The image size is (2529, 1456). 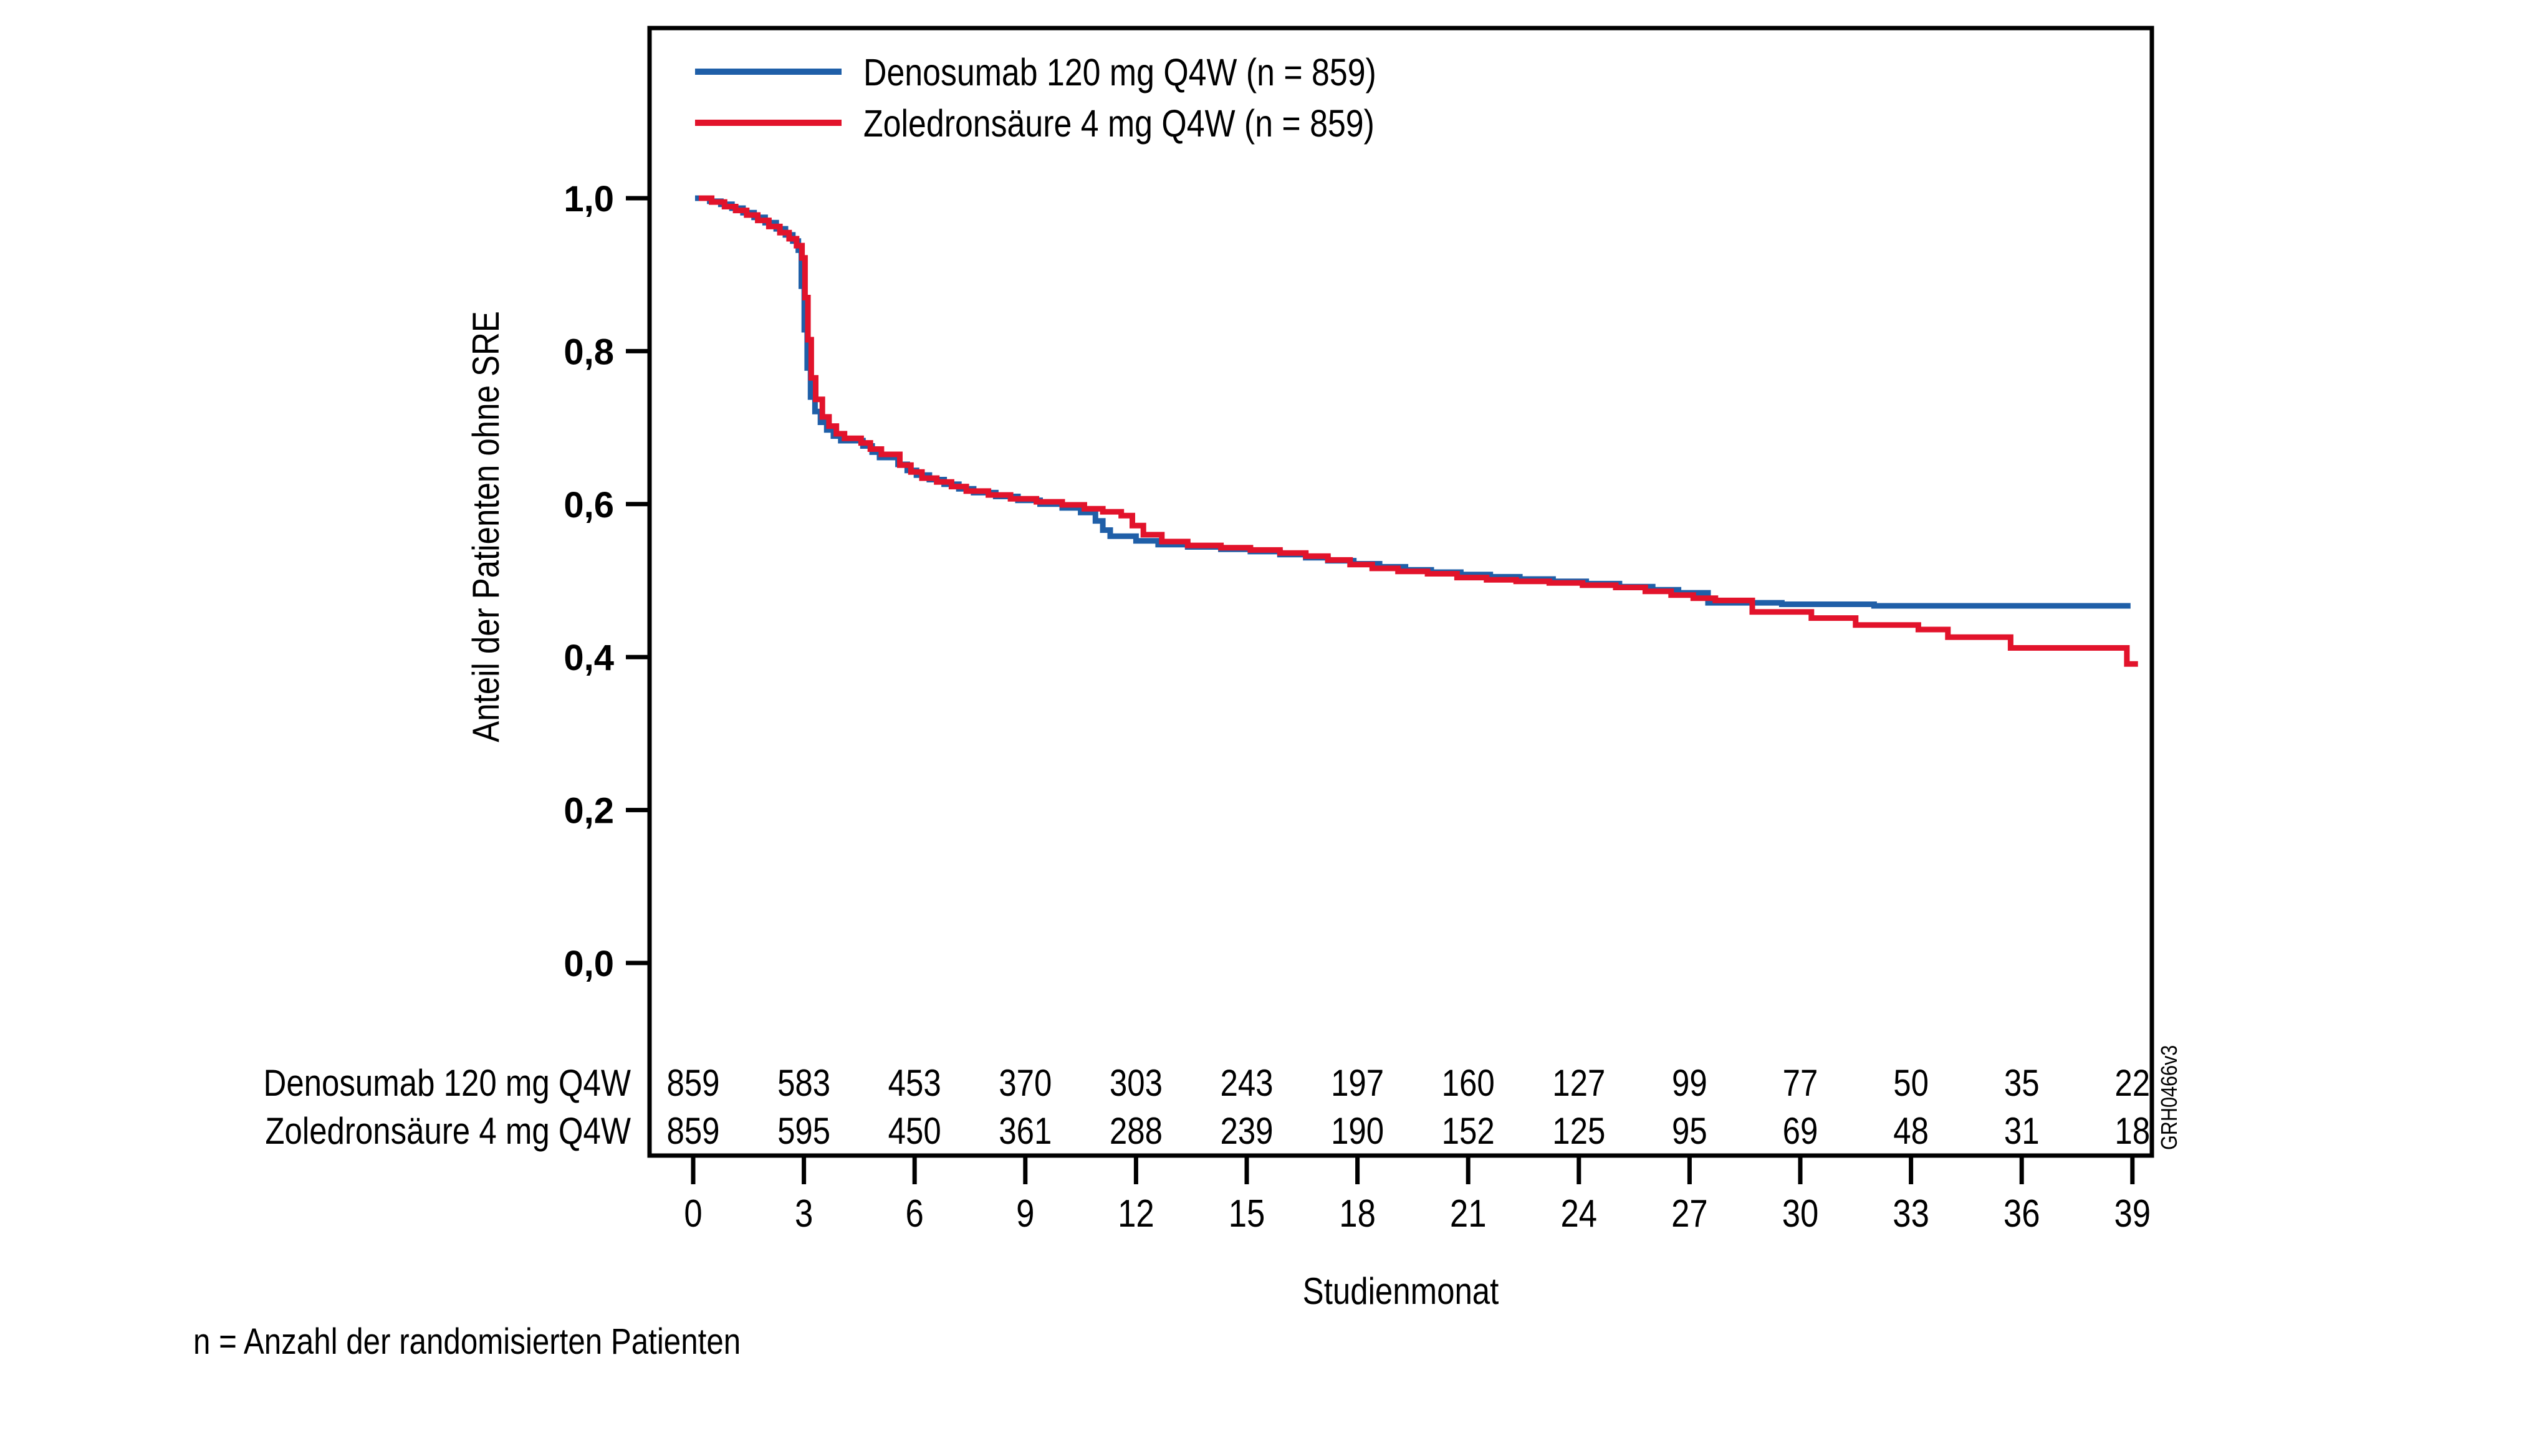 I want to click on risk-count: 127, so click(x=1578, y=1083).